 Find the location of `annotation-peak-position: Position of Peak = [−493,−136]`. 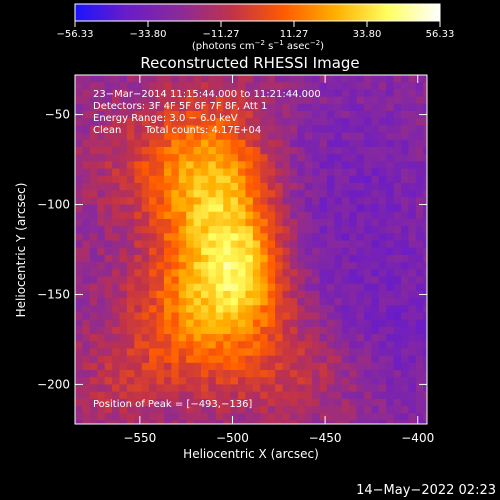

annotation-peak-position: Position of Peak = [−493,−136] is located at coordinates (172, 404).